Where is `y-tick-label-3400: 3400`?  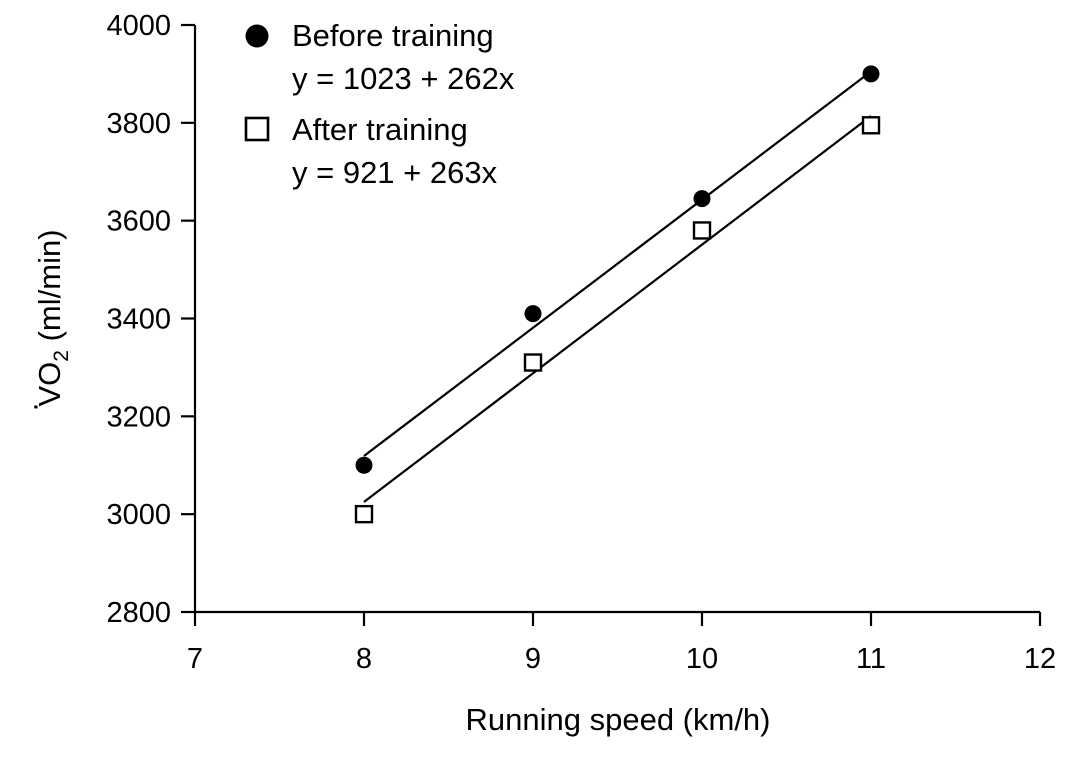 y-tick-label-3400: 3400 is located at coordinates (138, 320).